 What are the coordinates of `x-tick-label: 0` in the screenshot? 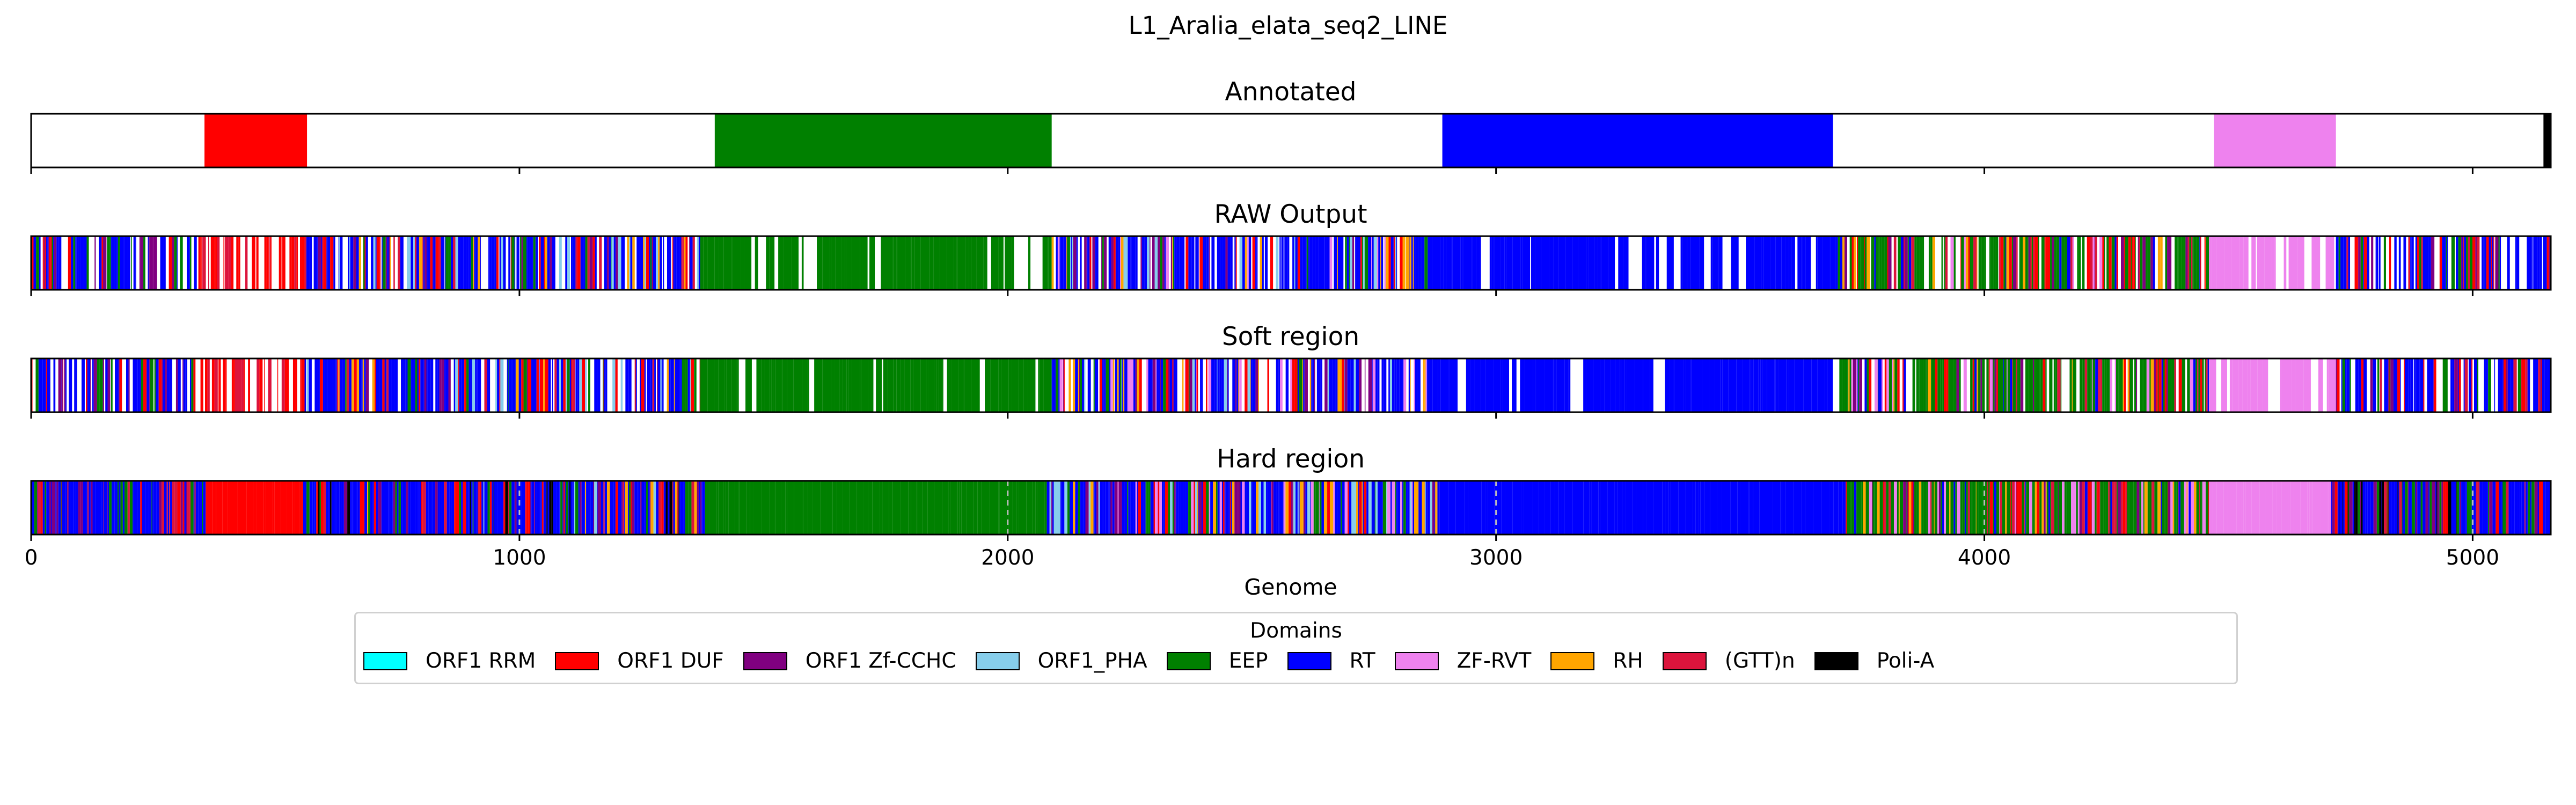 It's located at (31, 558).